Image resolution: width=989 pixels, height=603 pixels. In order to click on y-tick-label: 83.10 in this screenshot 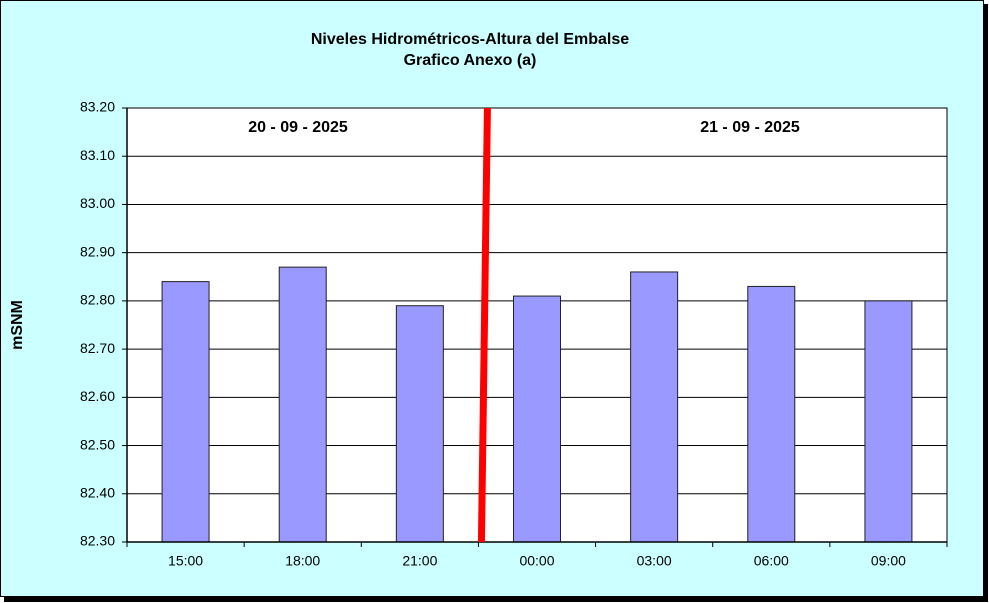, I will do `click(97, 155)`.